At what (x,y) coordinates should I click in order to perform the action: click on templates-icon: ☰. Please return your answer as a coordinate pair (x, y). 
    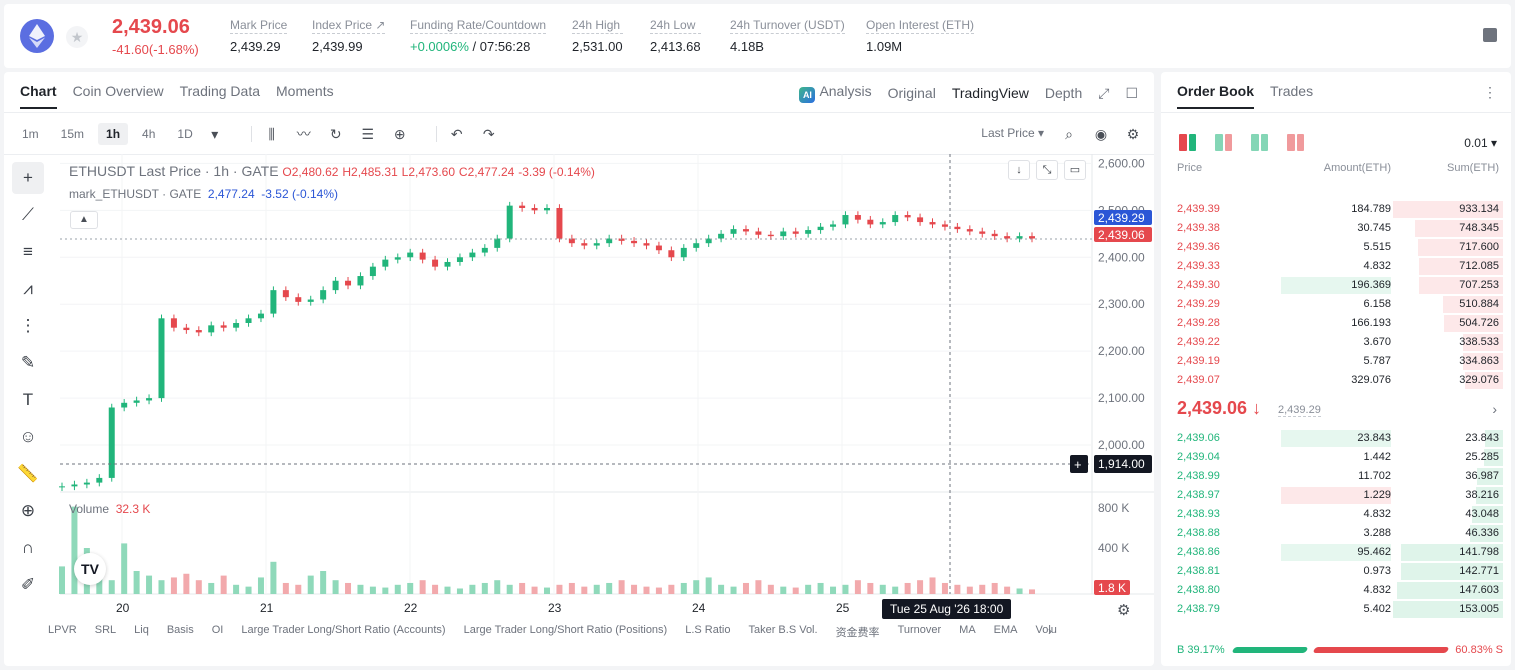
    Looking at the image, I should click on (368, 134).